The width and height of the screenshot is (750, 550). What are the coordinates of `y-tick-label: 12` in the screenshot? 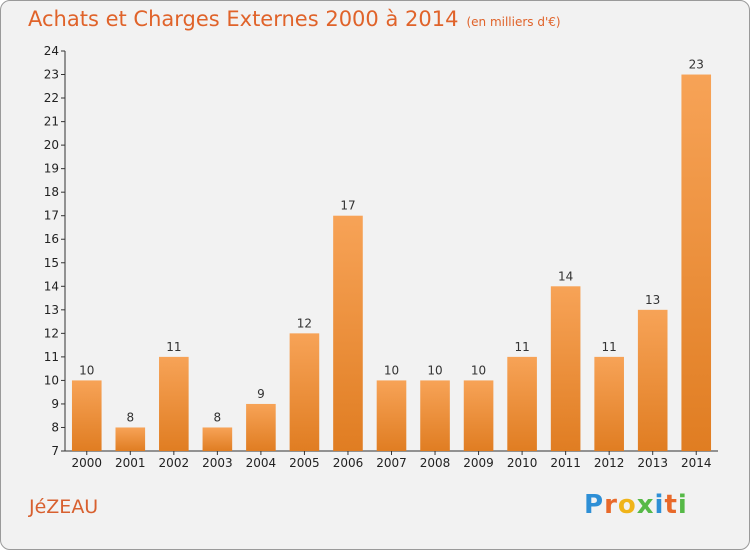 It's located at (51, 333).